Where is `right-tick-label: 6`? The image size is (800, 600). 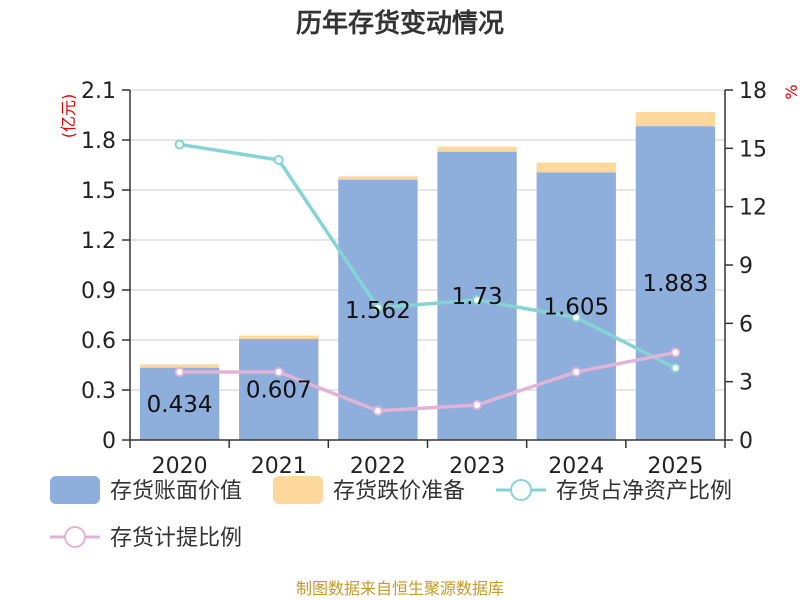 right-tick-label: 6 is located at coordinates (746, 324).